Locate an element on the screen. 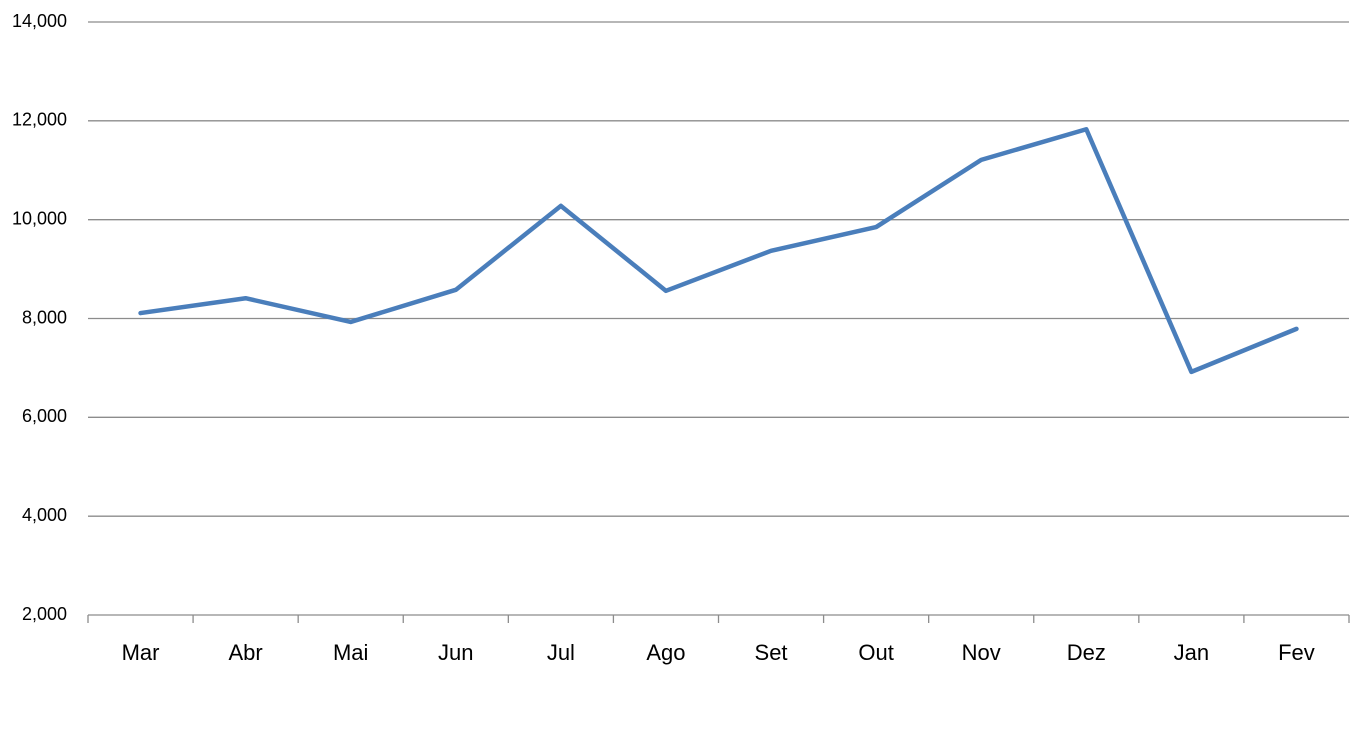 Image resolution: width=1350 pixels, height=742 pixels. y-tick-label: 12,000 is located at coordinates (39, 120).